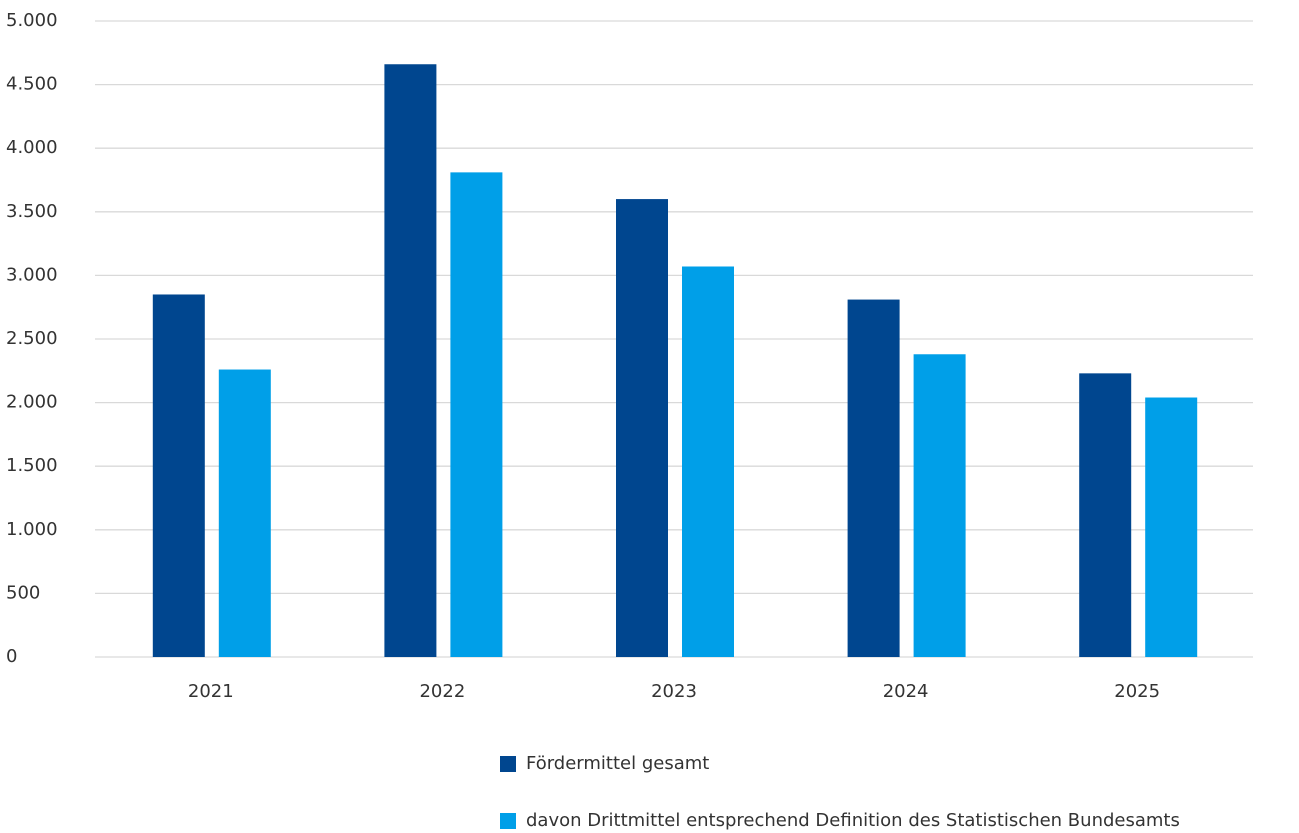 The image size is (1299, 833). I want to click on x-tick-label: 2023, so click(674, 691).